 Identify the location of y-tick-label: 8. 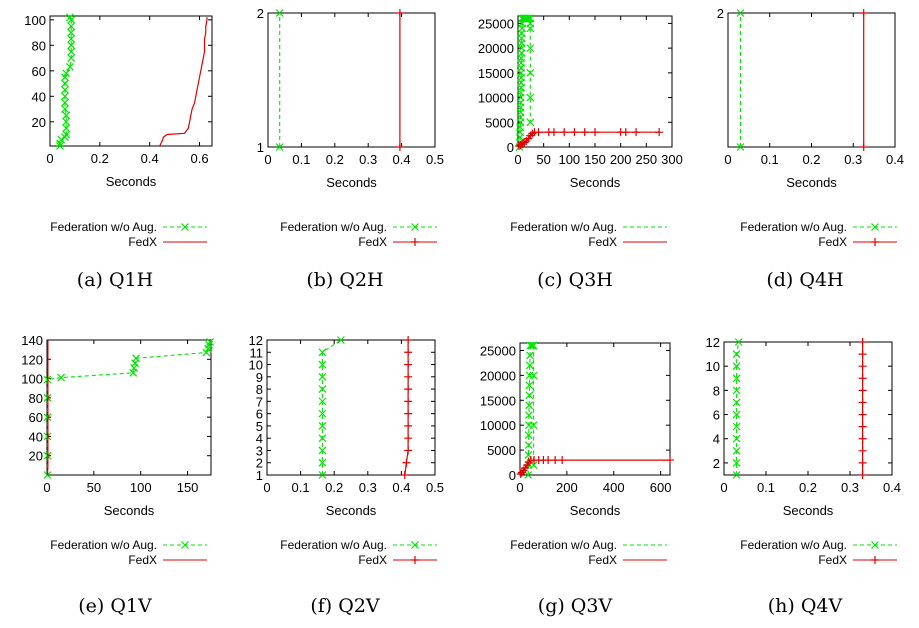
(259, 389).